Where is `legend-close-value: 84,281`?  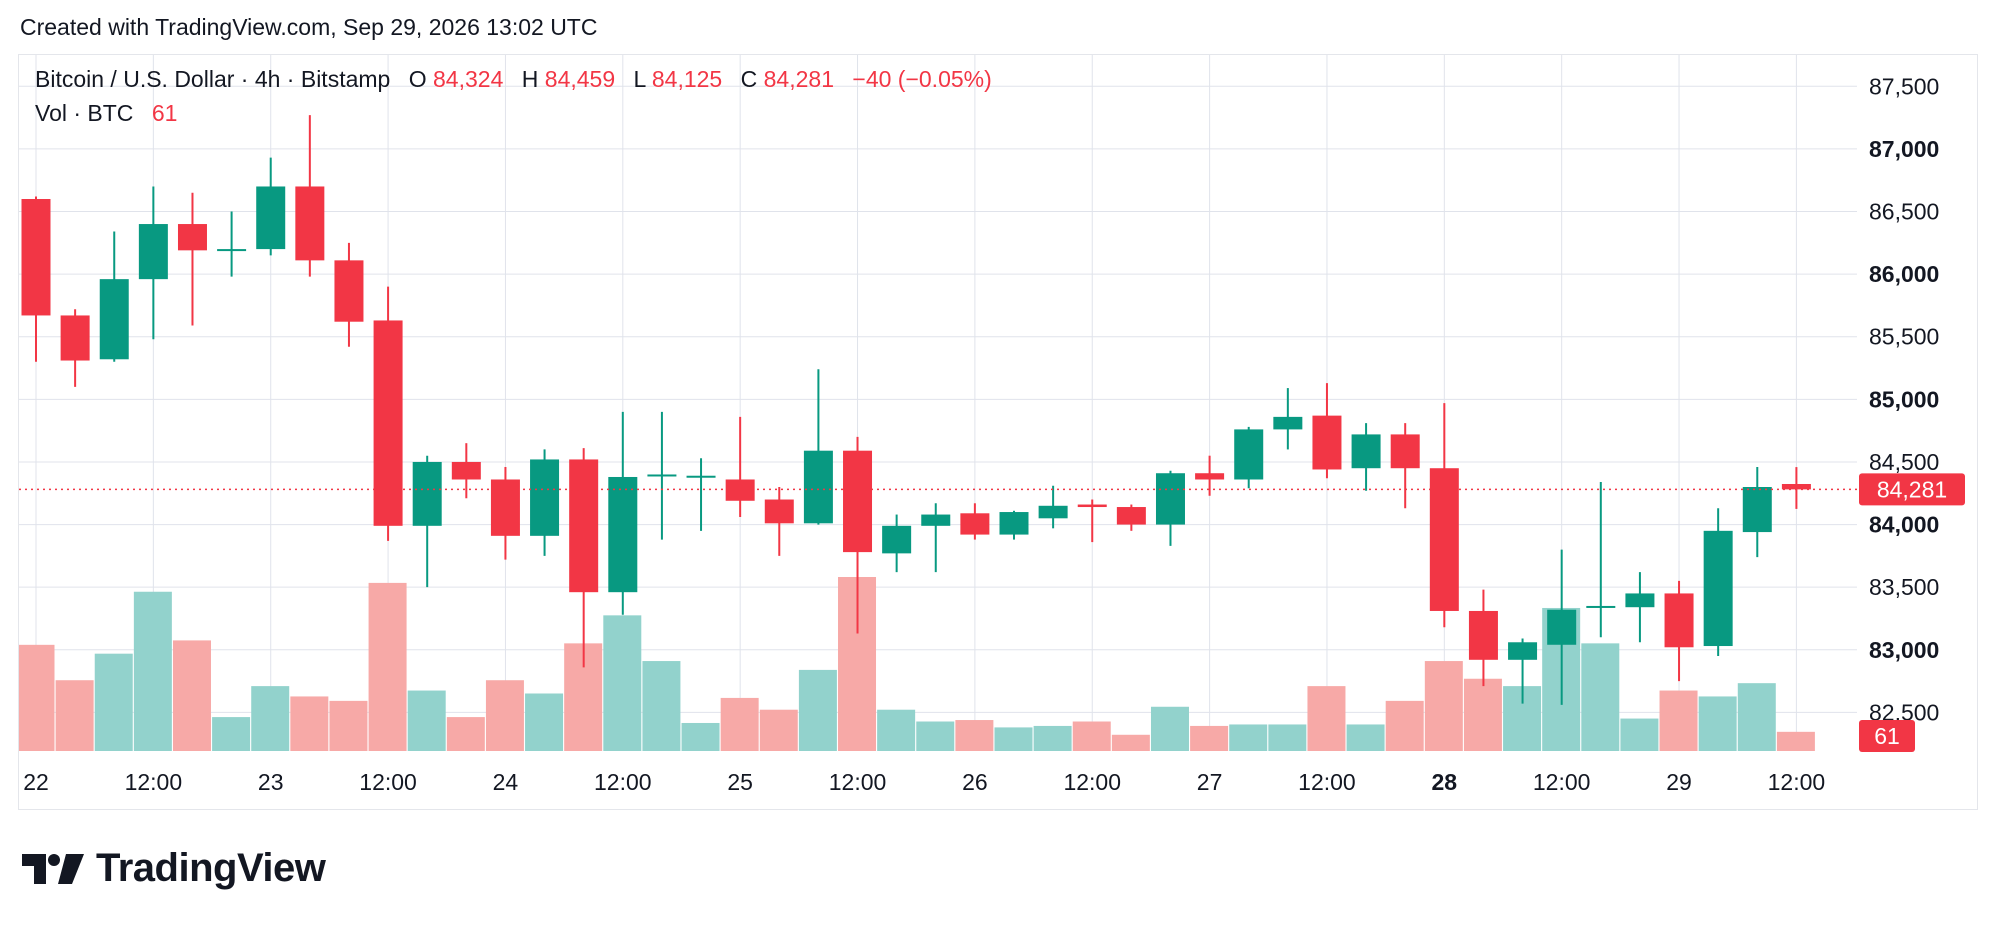 legend-close-value: 84,281 is located at coordinates (799, 79).